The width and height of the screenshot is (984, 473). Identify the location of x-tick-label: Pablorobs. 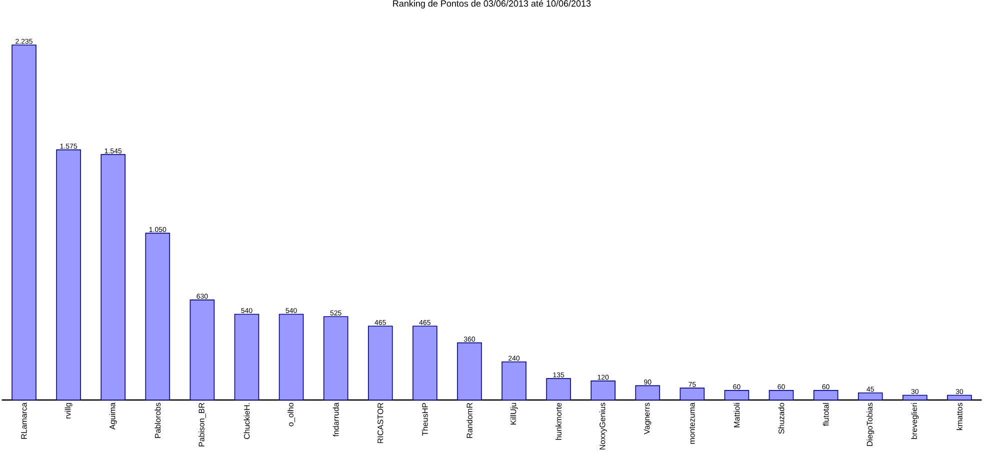
(157, 420).